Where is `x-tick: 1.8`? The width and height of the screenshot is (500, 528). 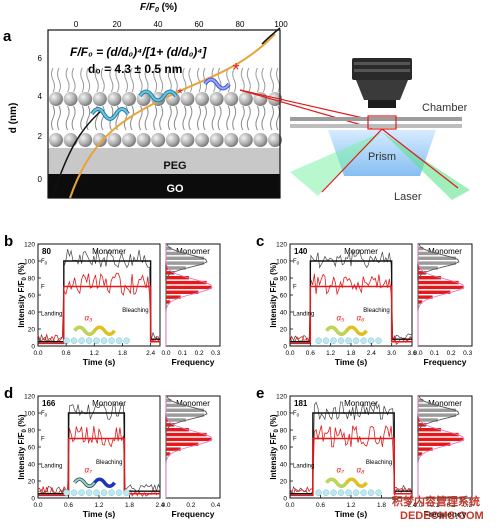 x-tick: 1.8 is located at coordinates (122, 353).